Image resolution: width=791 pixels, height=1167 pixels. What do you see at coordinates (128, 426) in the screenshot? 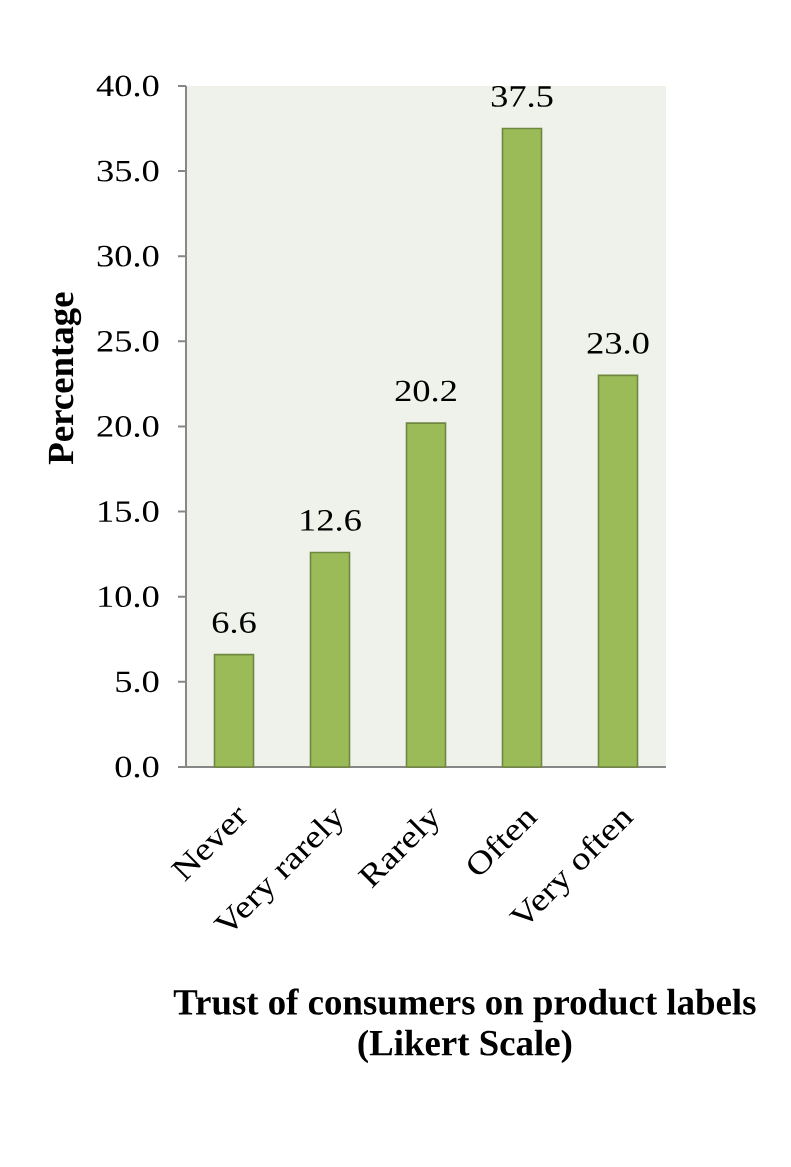
I see `y-tick-label: 20.0` at bounding box center [128, 426].